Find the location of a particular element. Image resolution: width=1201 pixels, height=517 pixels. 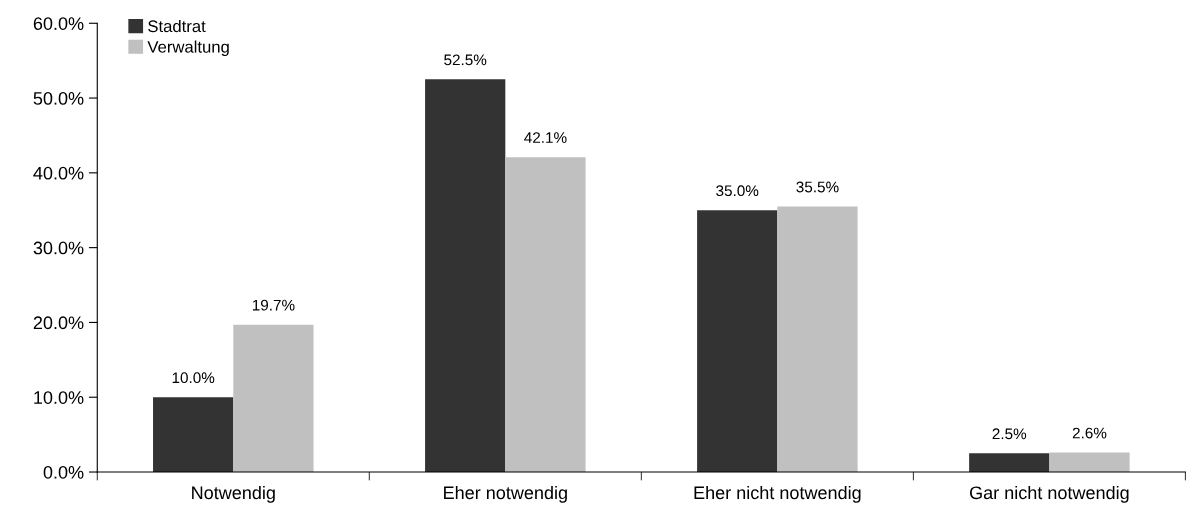

data-label: 2.6% is located at coordinates (1089, 433).